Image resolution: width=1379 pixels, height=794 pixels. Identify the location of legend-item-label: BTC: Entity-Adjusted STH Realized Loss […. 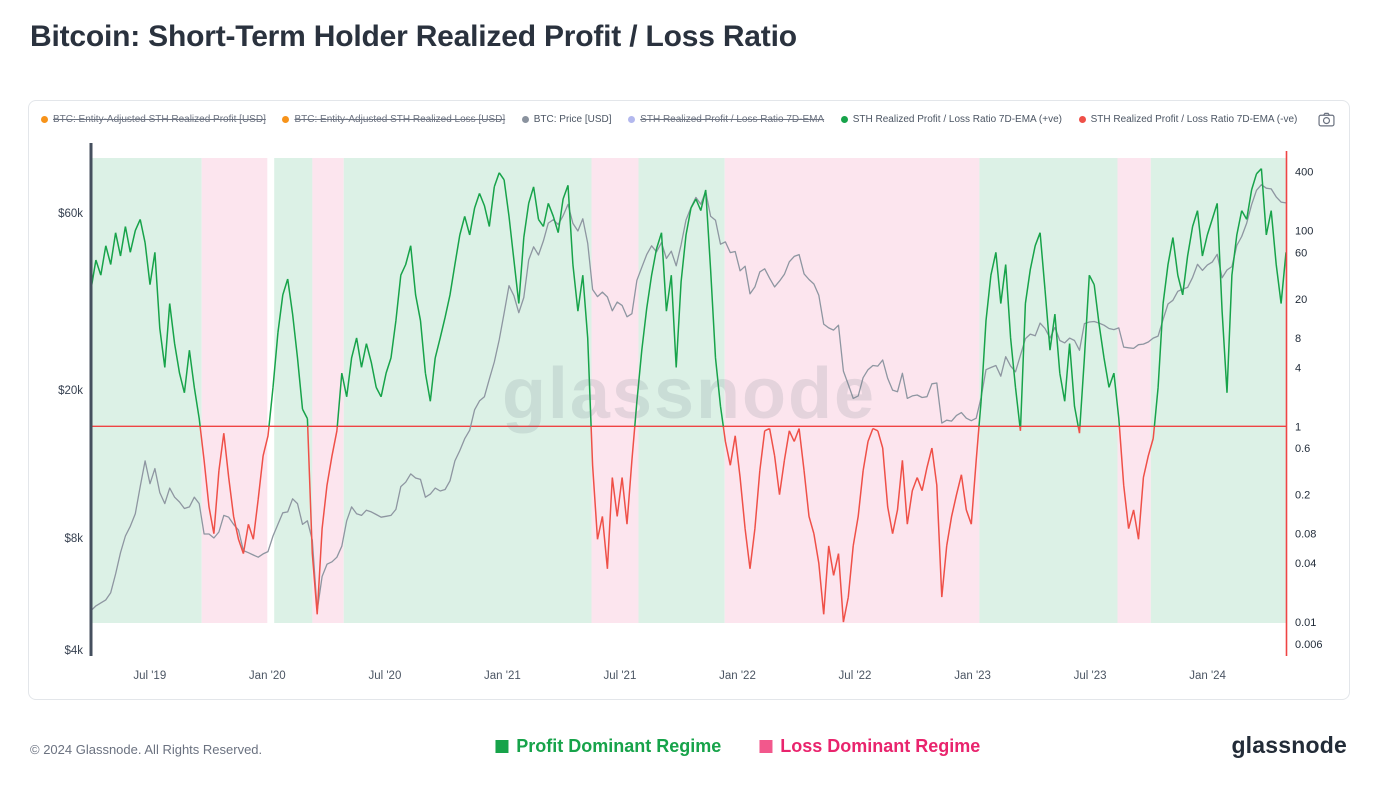
(400, 119).